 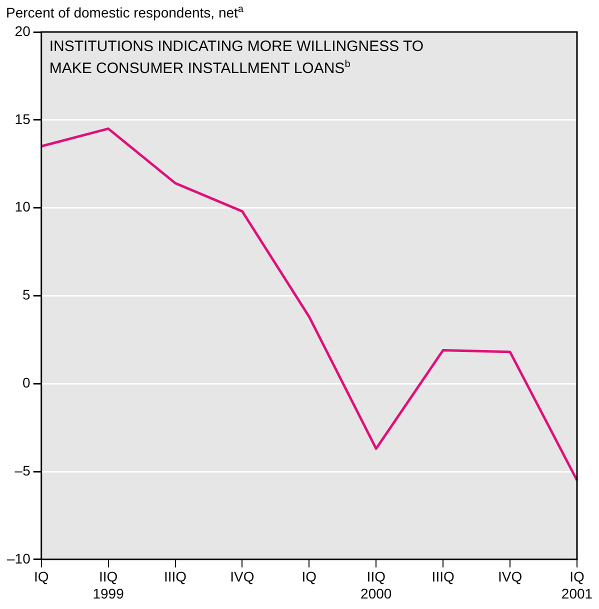 What do you see at coordinates (22, 30) in the screenshot?
I see `y-tick-label: 20` at bounding box center [22, 30].